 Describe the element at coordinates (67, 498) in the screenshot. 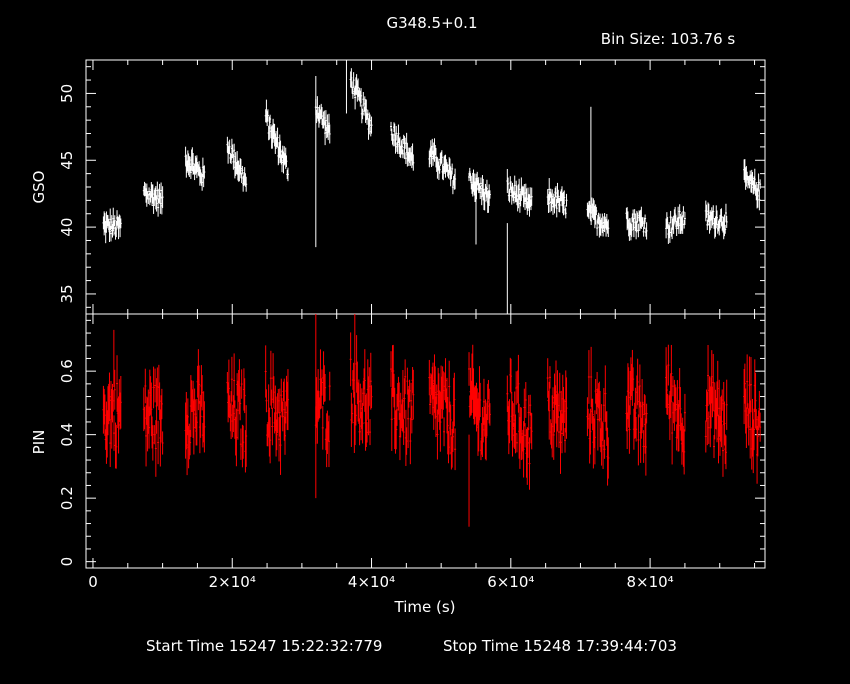

I see `pin-ytick-label: 0.2` at that location.